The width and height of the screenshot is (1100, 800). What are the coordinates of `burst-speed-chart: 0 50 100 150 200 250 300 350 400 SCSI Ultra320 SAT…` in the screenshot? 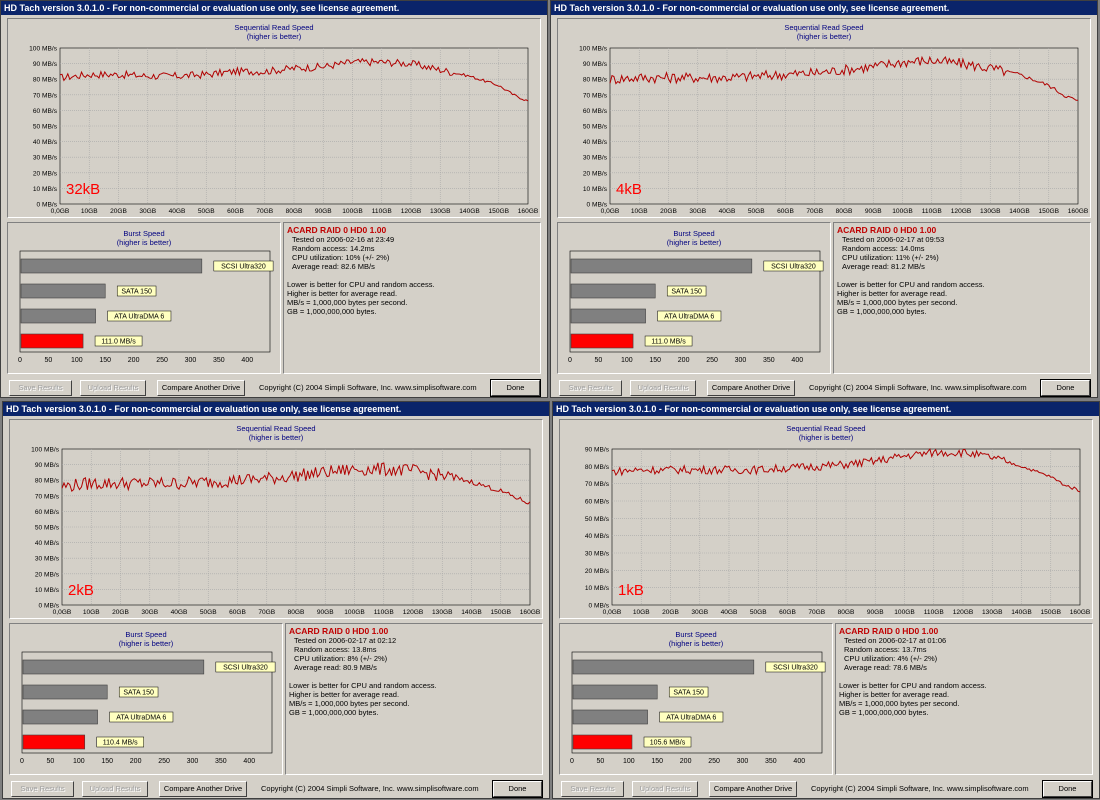 It's located at (148, 708).